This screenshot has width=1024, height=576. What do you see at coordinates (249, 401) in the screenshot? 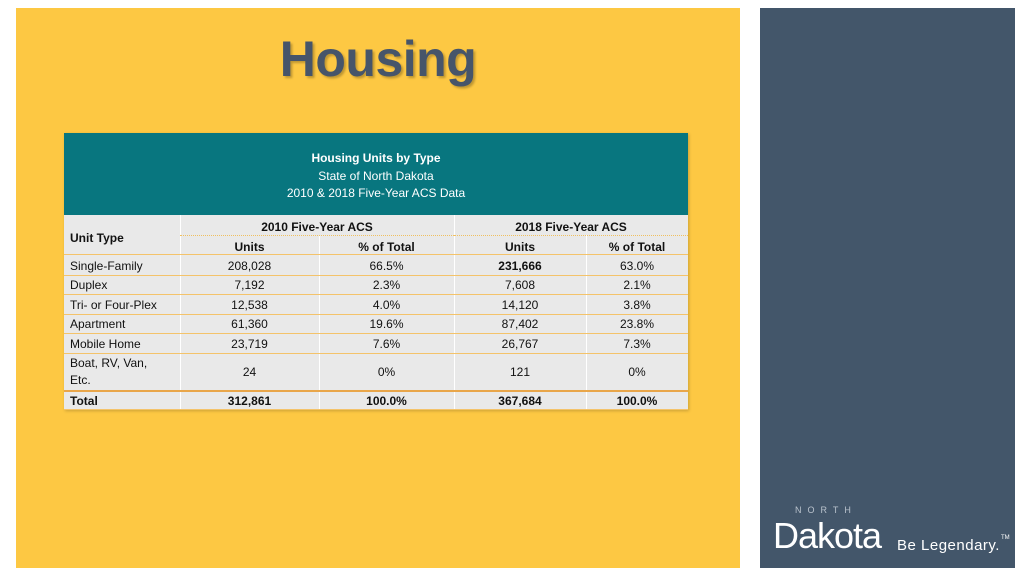
I see `cell-total-units-2010: 312,861` at bounding box center [249, 401].